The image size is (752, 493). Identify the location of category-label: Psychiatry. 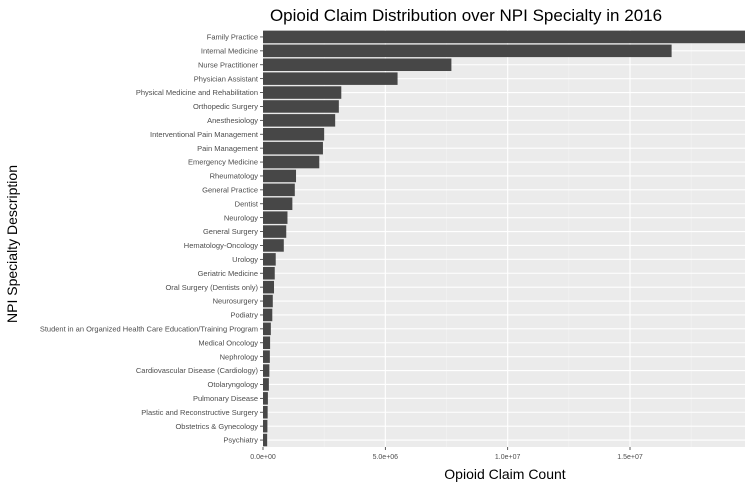
(240, 440).